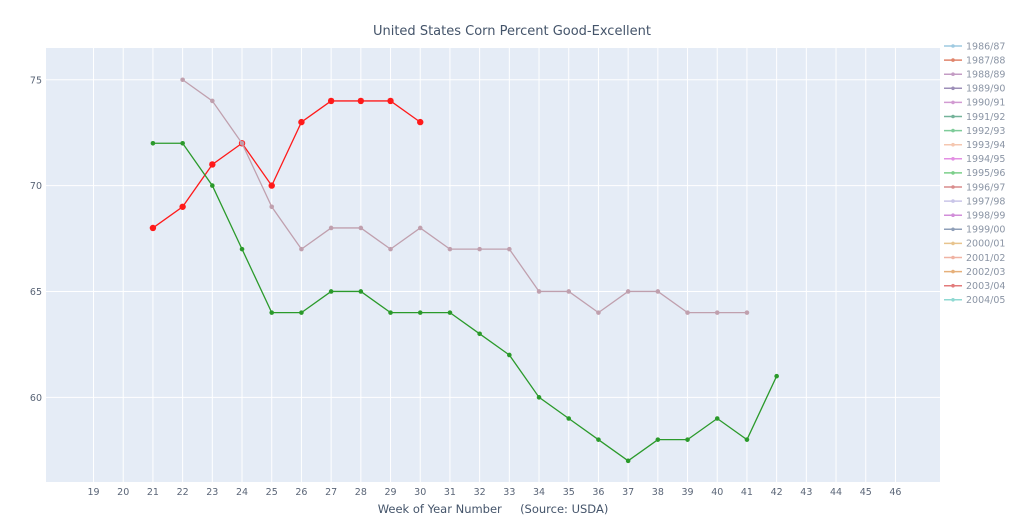 The height and width of the screenshot is (530, 1024). I want to click on x-tick-label: 26, so click(301, 492).